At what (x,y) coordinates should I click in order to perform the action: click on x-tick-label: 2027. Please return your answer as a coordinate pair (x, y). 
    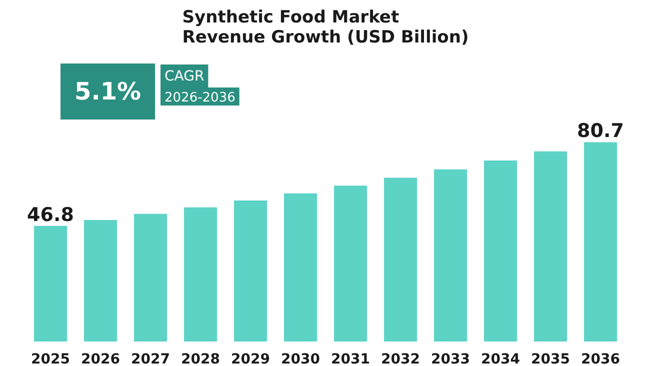
    Looking at the image, I should click on (150, 359).